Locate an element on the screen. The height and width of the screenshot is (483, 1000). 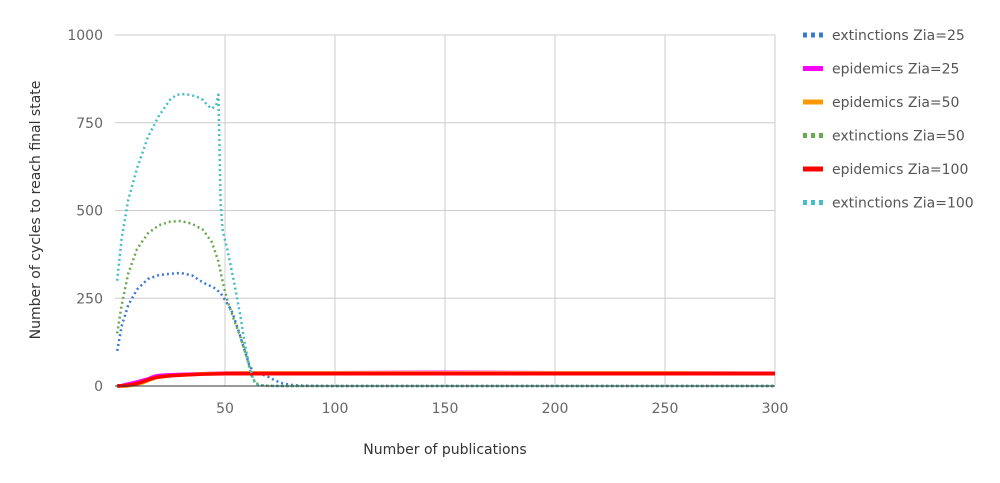
y-tick-label: 250 is located at coordinates (89, 299).